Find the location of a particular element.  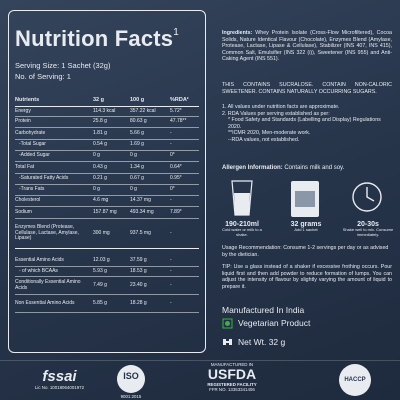

nutrient-value: 114.3 kcal is located at coordinates (104, 110).